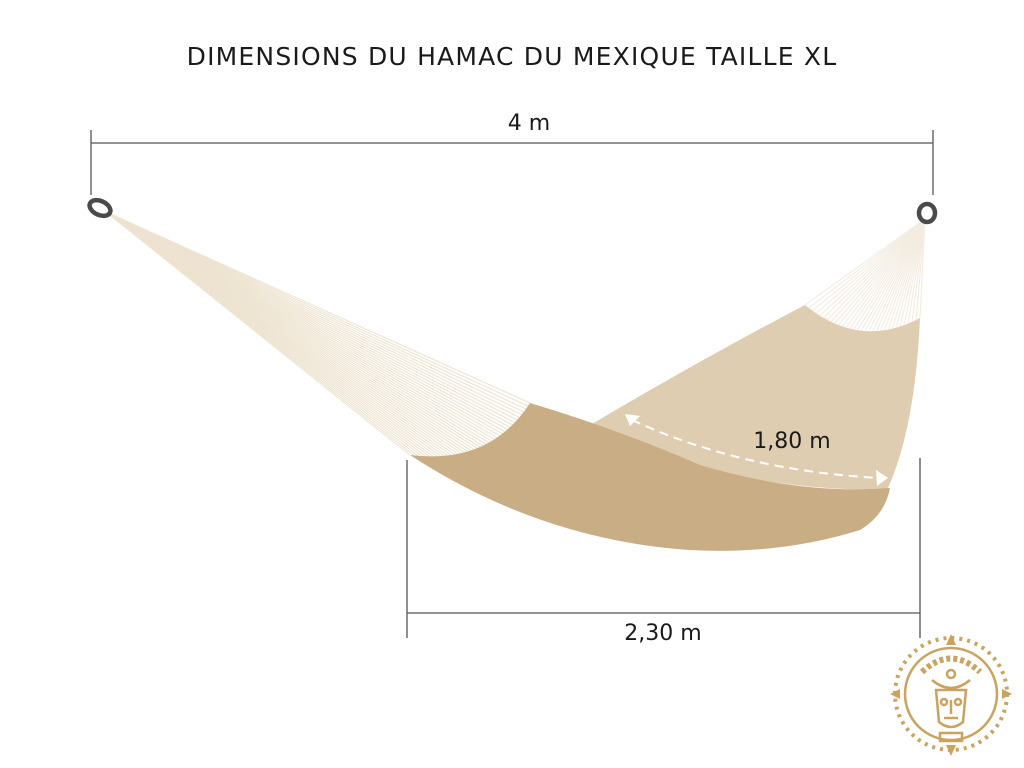  Describe the element at coordinates (752, 397) in the screenshot. I see `hammock-fabric-back` at that location.